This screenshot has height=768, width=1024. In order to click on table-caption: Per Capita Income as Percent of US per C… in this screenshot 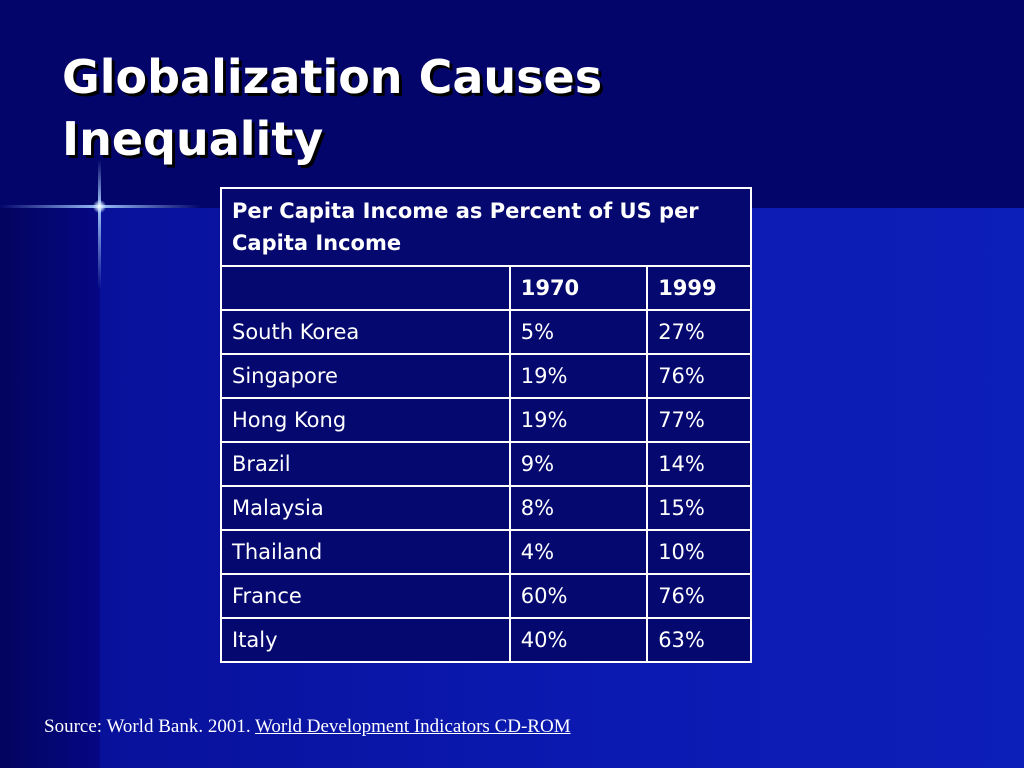, I will do `click(486, 227)`.